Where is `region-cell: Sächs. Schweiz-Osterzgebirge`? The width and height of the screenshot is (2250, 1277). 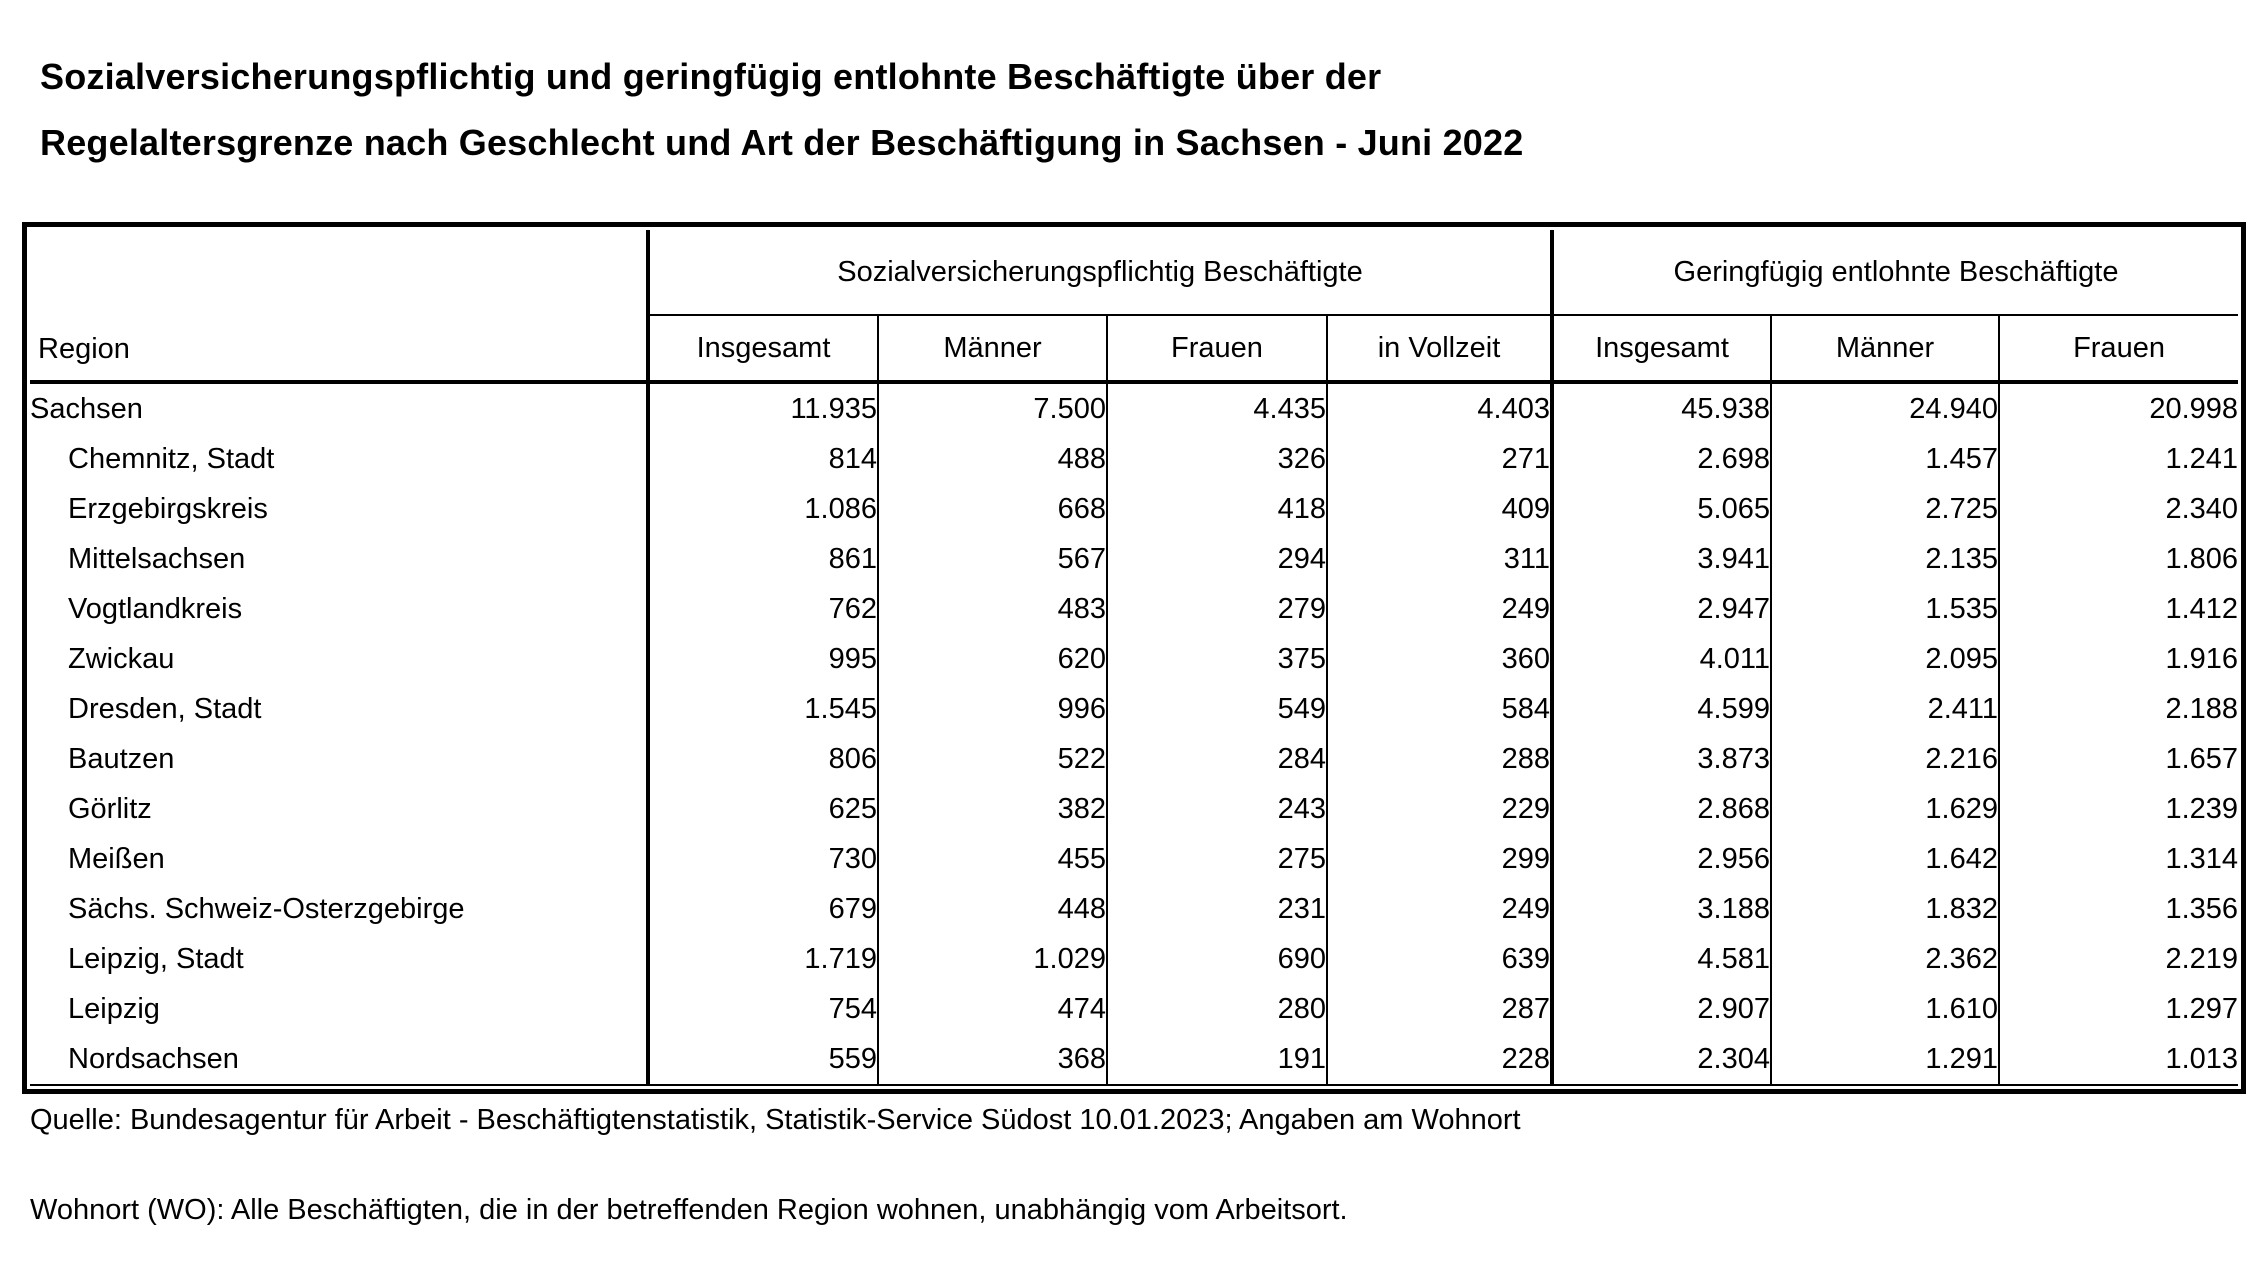
region-cell: Sächs. Schweiz-Osterzgebirge is located at coordinates (340, 909).